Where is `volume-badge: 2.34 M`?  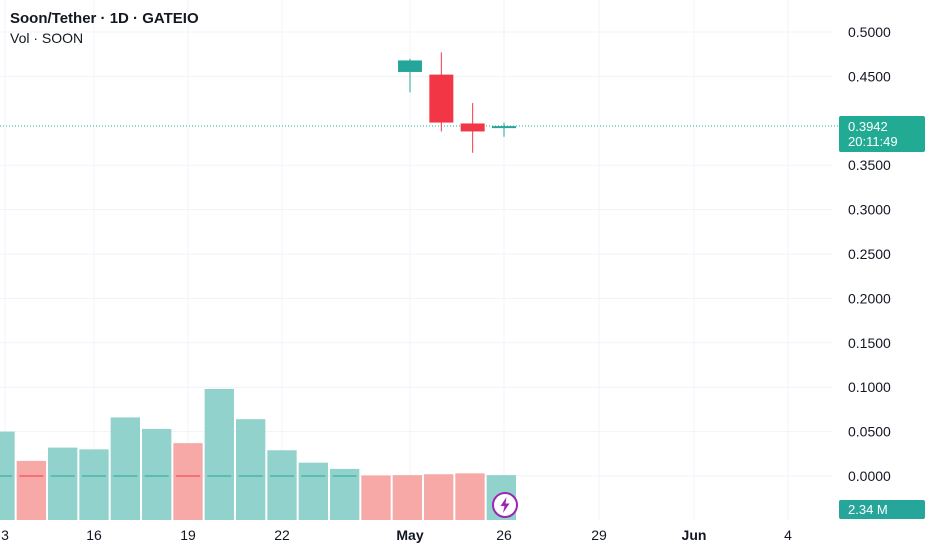 volume-badge: 2.34 M is located at coordinates (882, 509).